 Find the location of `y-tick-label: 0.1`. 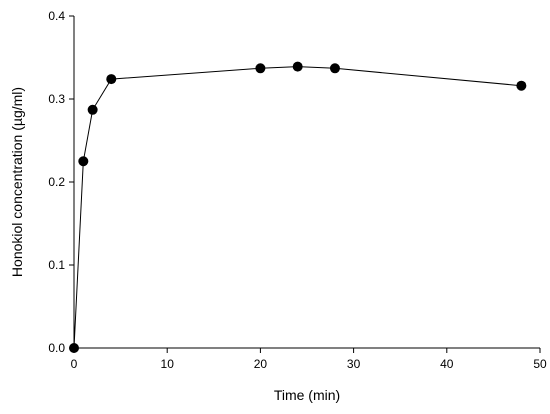

y-tick-label: 0.1 is located at coordinates (56, 265).